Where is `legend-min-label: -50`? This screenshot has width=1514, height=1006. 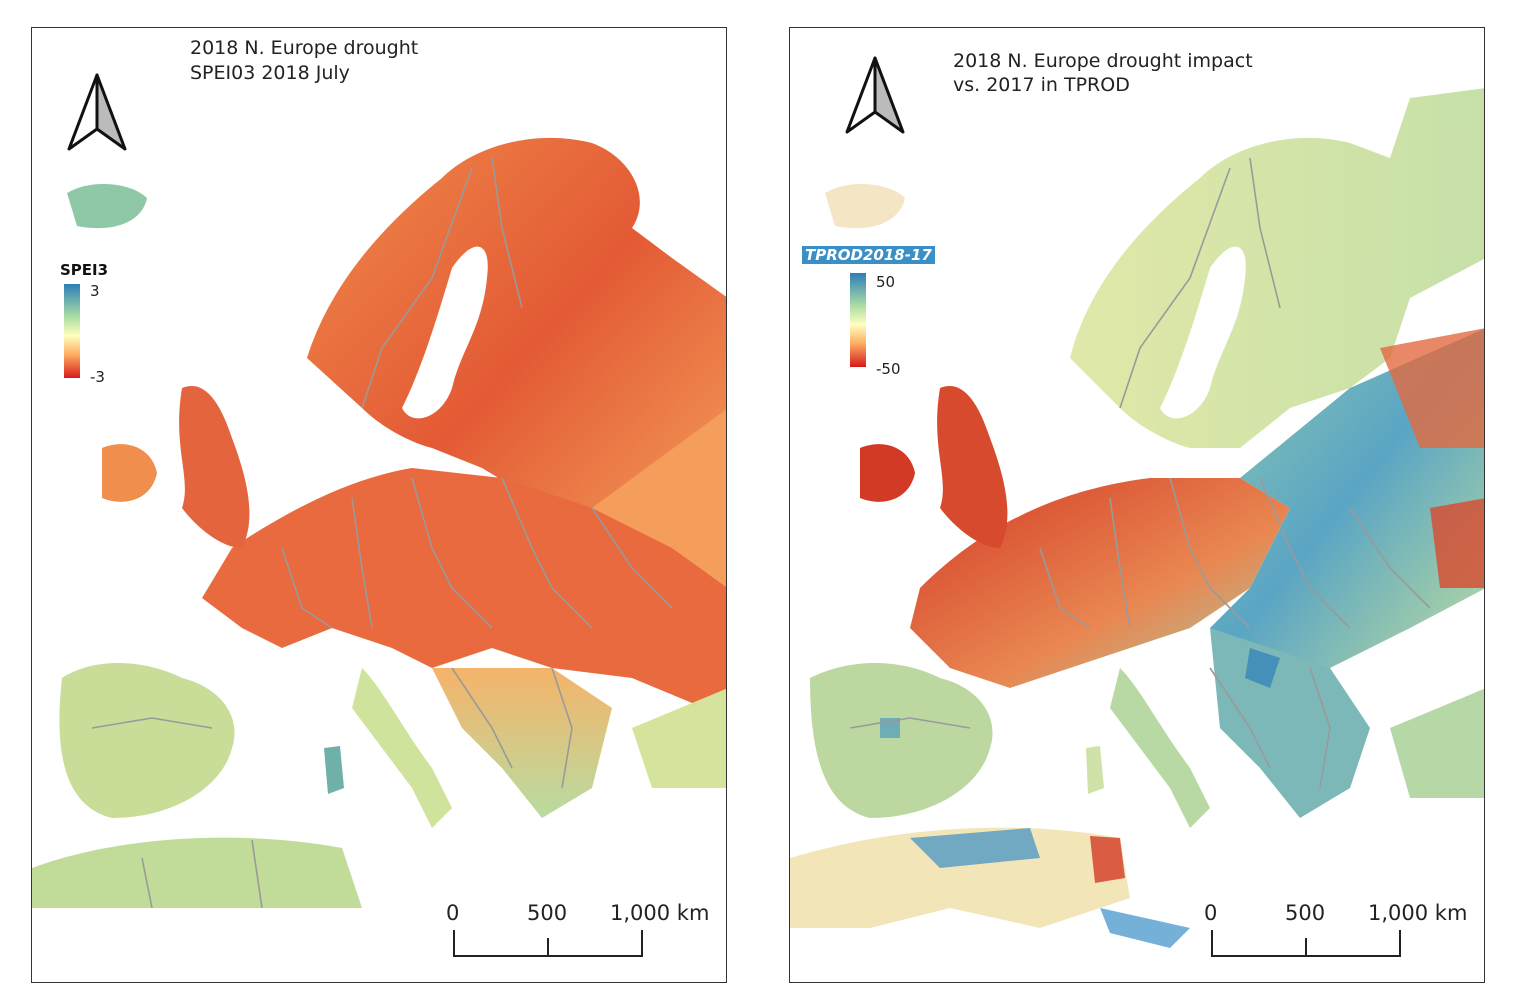 legend-min-label: -50 is located at coordinates (888, 369).